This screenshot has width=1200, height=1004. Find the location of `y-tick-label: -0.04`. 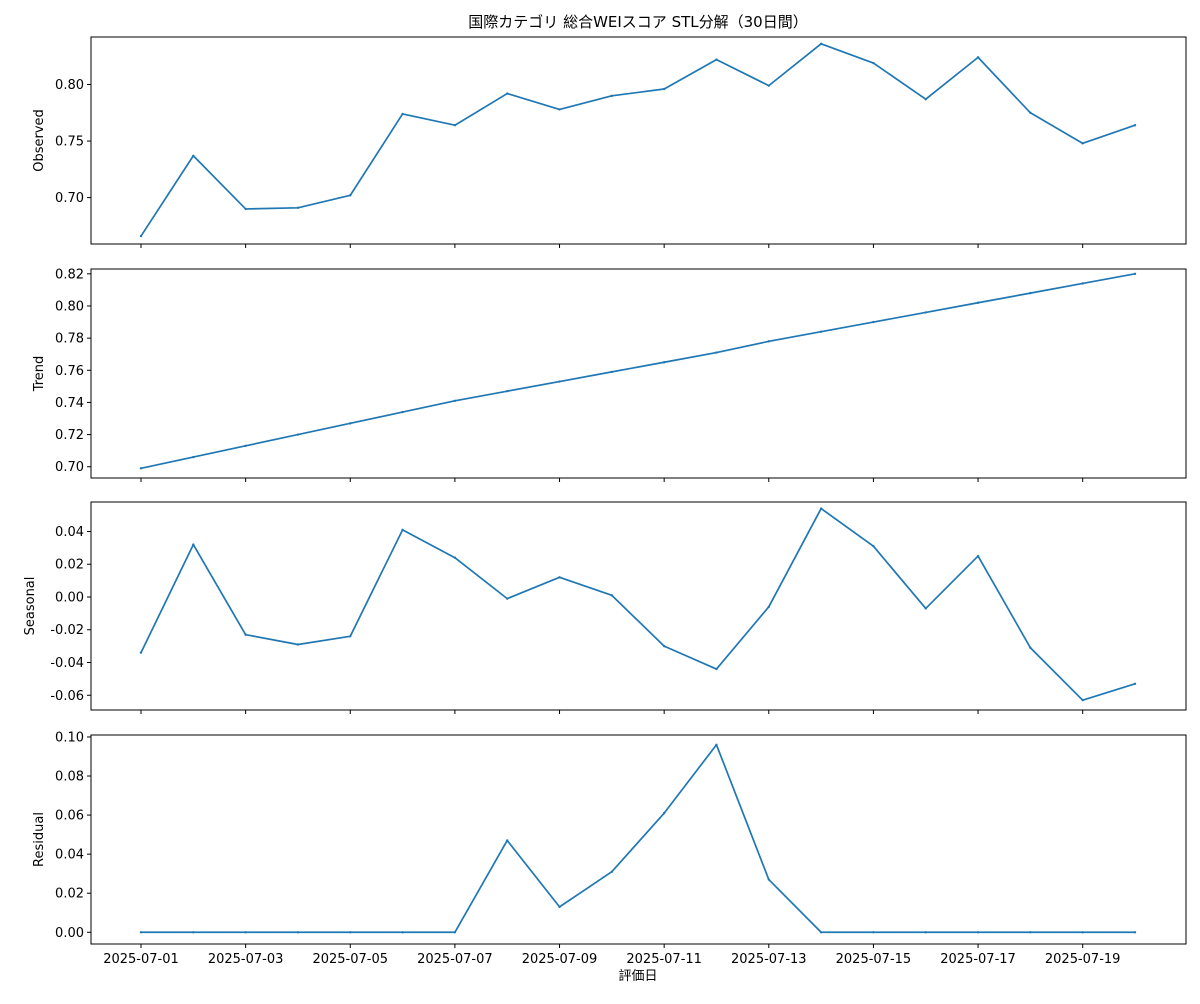

y-tick-label: -0.04 is located at coordinates (67, 663).